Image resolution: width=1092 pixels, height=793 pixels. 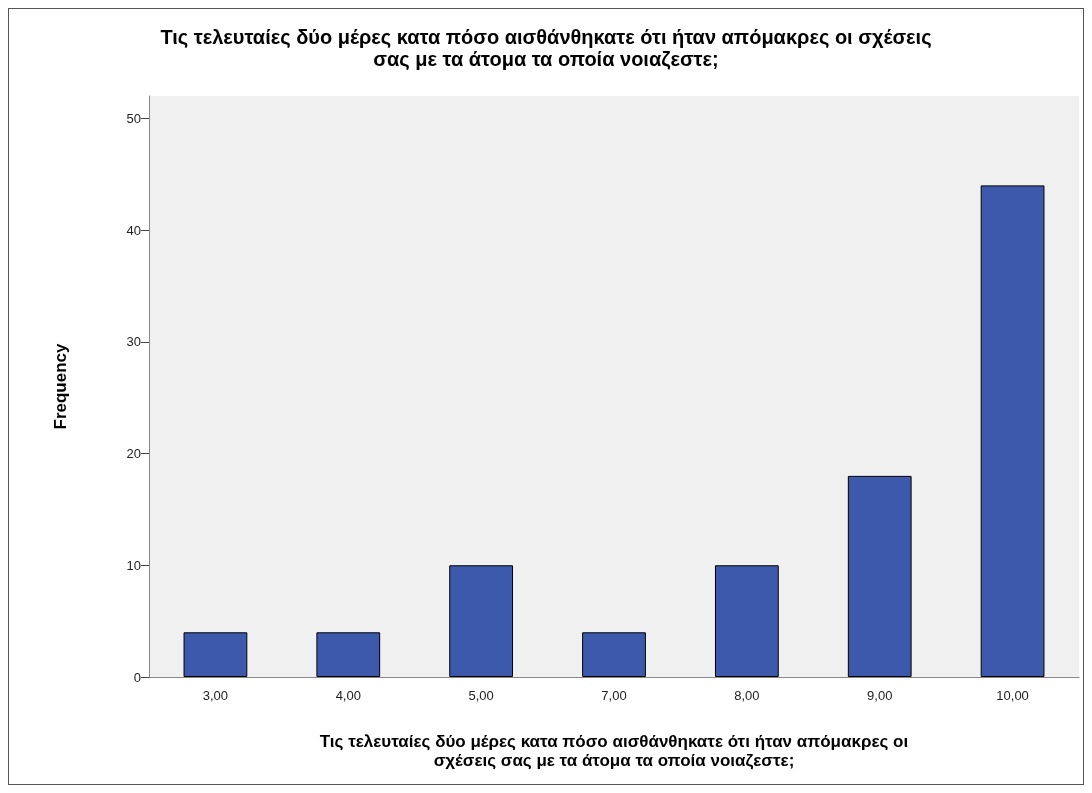 I want to click on x-tick-label: 7,00, so click(x=614, y=695).